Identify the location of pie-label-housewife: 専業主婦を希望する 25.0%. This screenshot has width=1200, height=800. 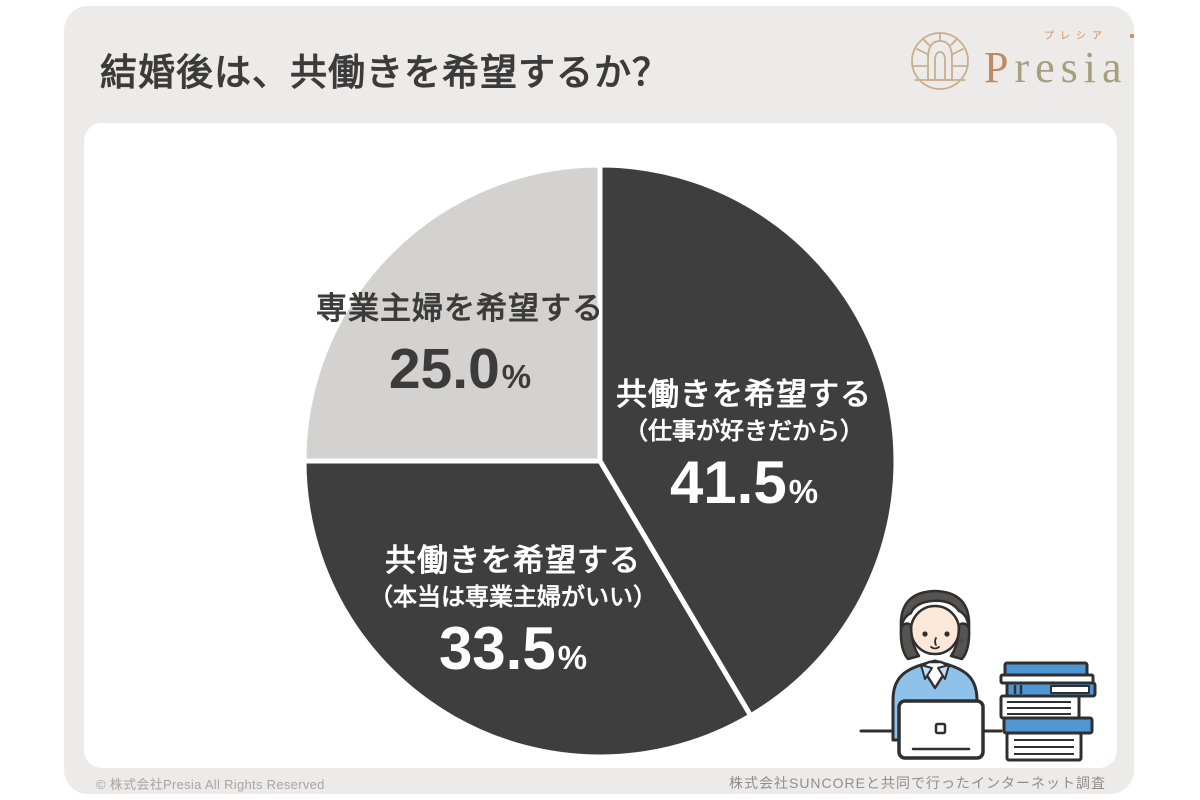
(460, 344).